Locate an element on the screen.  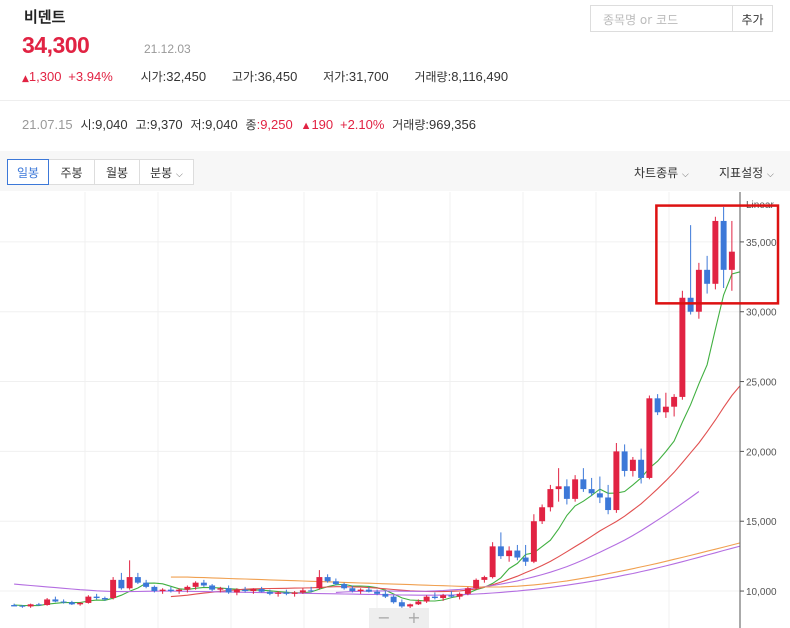
chart-type-dropdown: 차트종류 ⌵ is located at coordinates (661, 172).